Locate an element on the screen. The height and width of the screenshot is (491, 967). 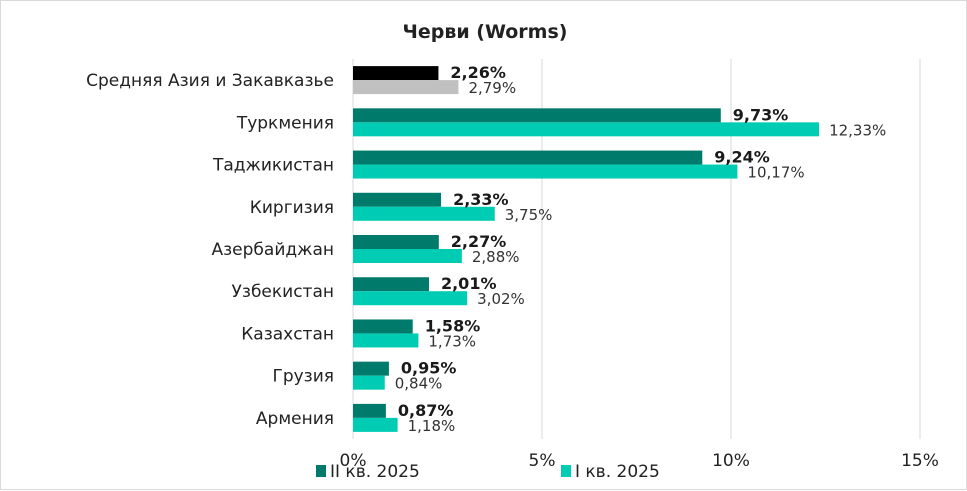
data-label-q1: 1,73% is located at coordinates (452, 341).